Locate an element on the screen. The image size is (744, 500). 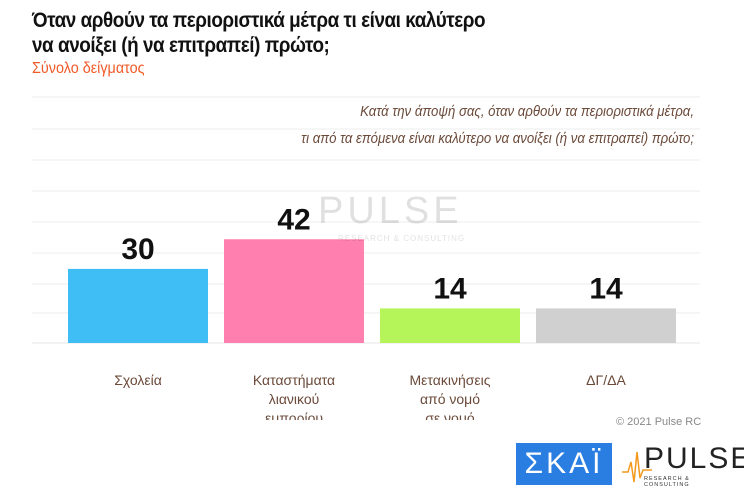
pulse-logo: PULSE RESEARCH & CONSULTING is located at coordinates (683, 465).